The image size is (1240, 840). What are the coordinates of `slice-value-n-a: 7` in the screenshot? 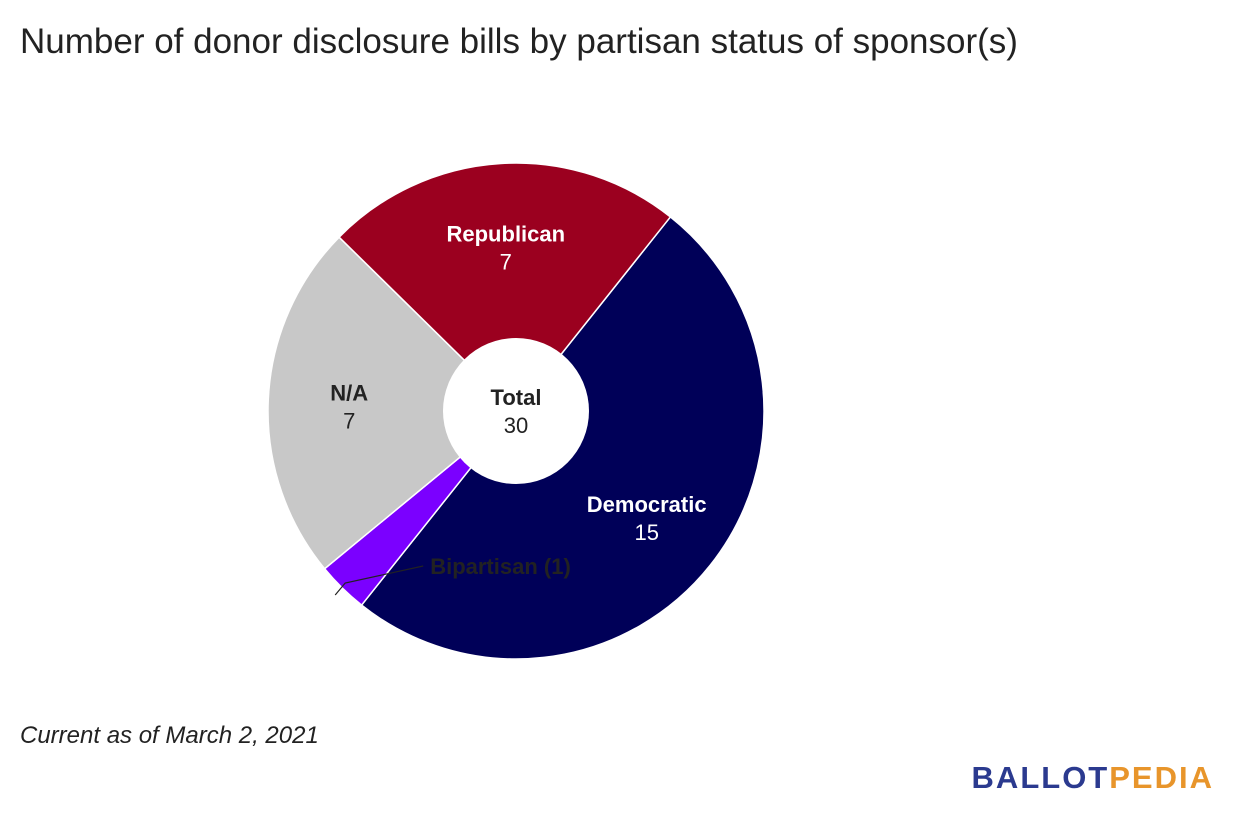 It's located at (349, 421).